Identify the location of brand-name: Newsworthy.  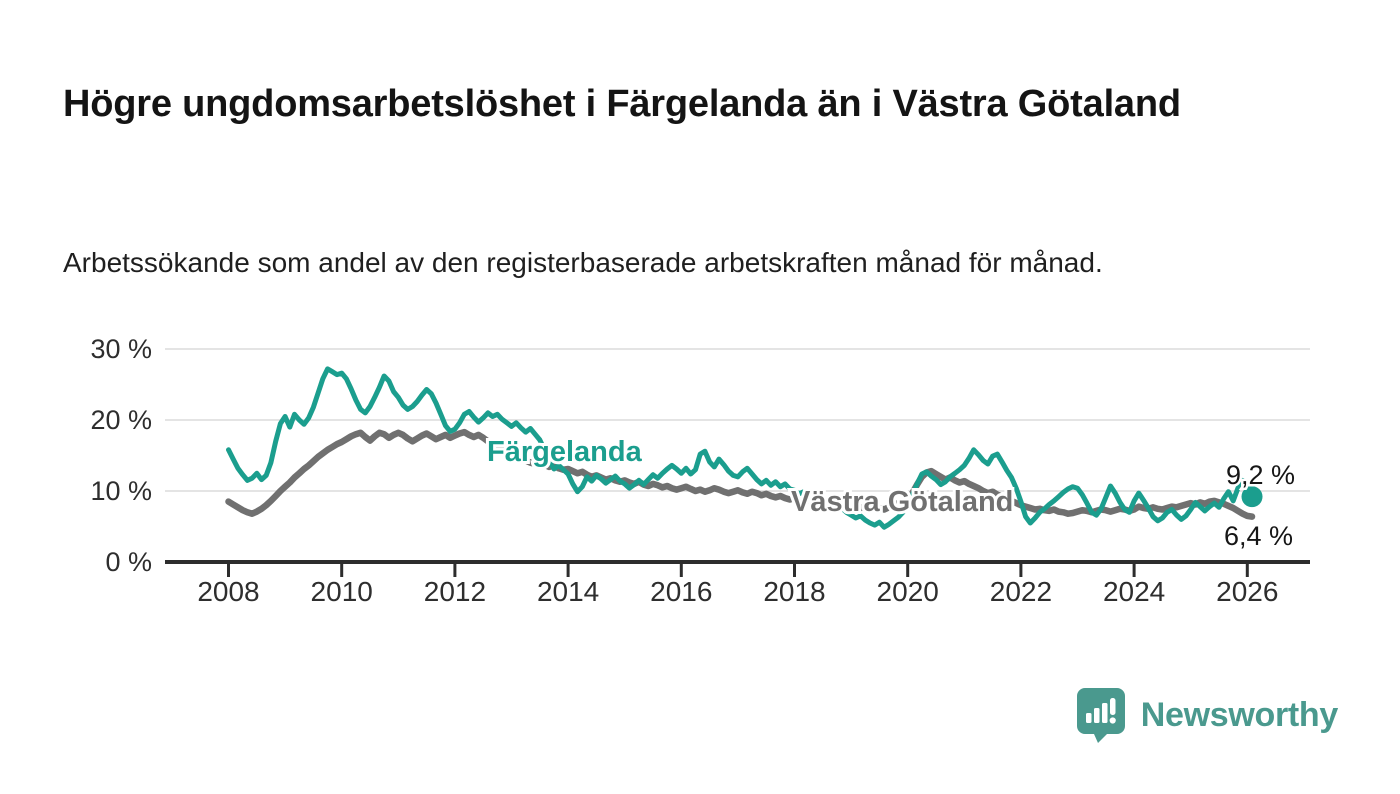
(1239, 714).